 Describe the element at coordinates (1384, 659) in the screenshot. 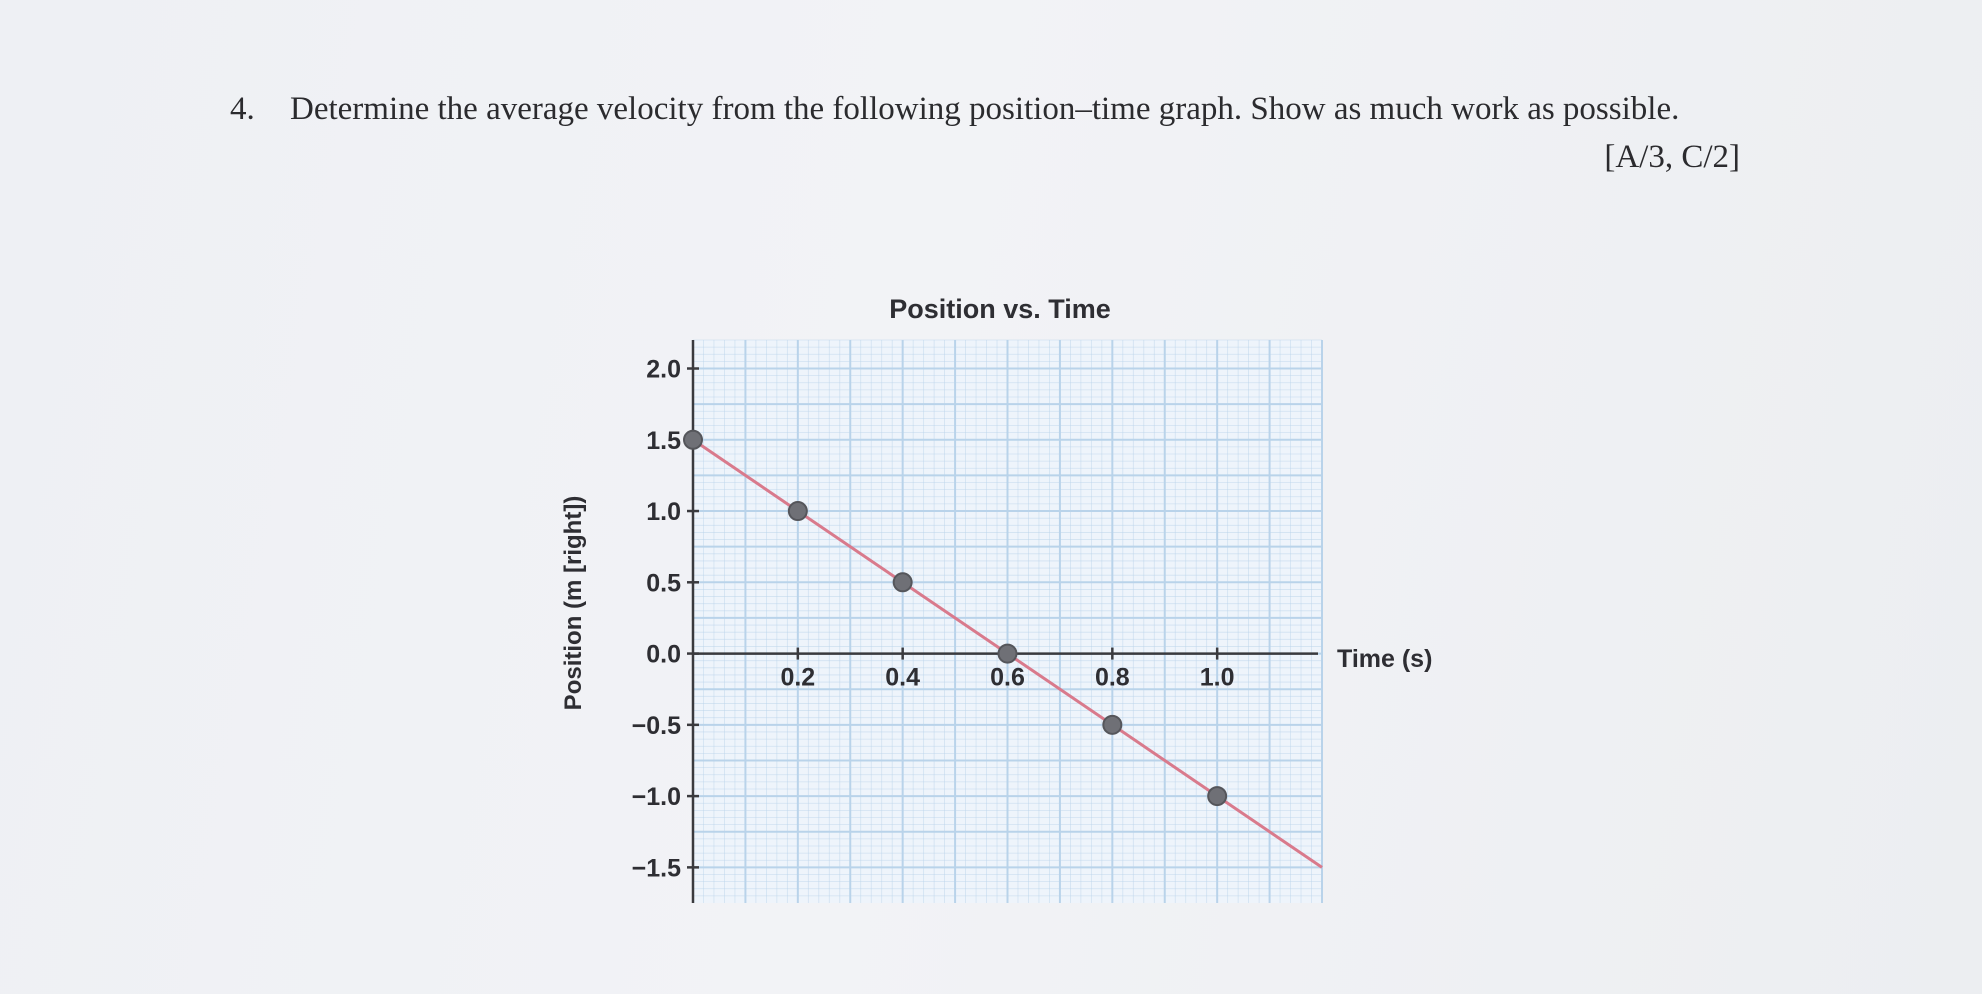

I see `x-axis-label: Time (s)` at that location.